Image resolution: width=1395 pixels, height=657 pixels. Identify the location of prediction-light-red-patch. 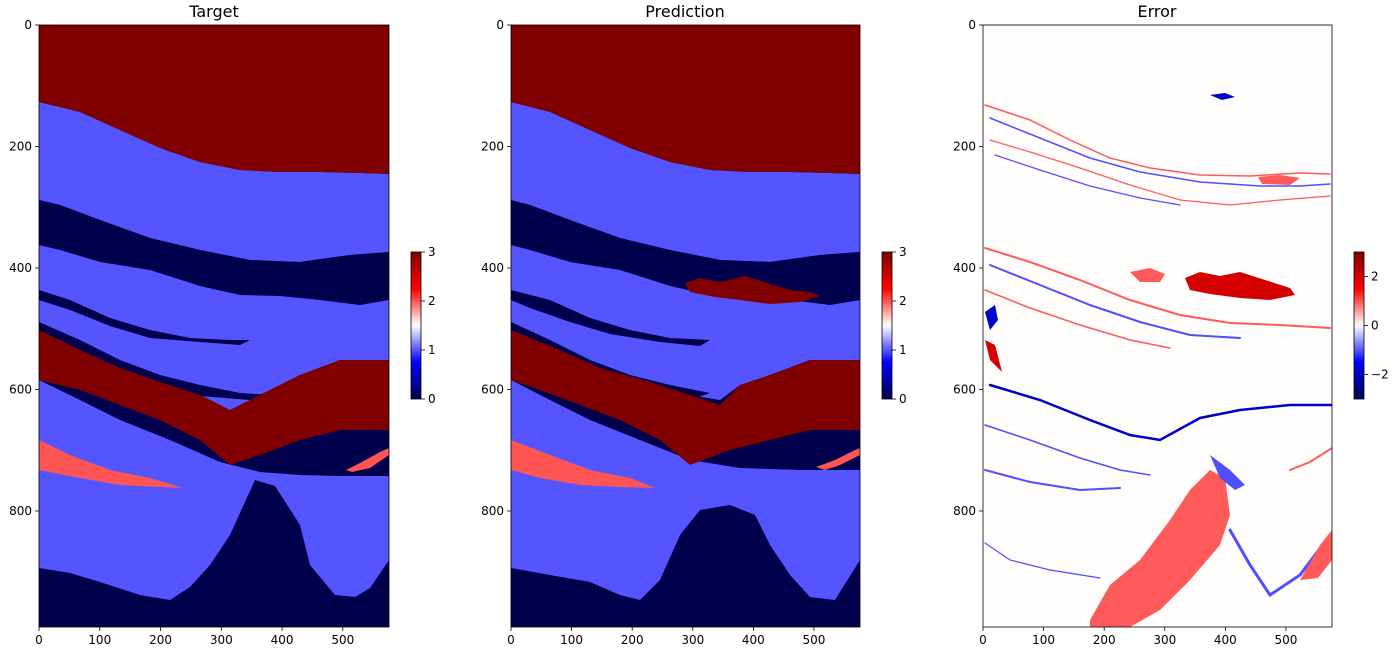
(583, 464).